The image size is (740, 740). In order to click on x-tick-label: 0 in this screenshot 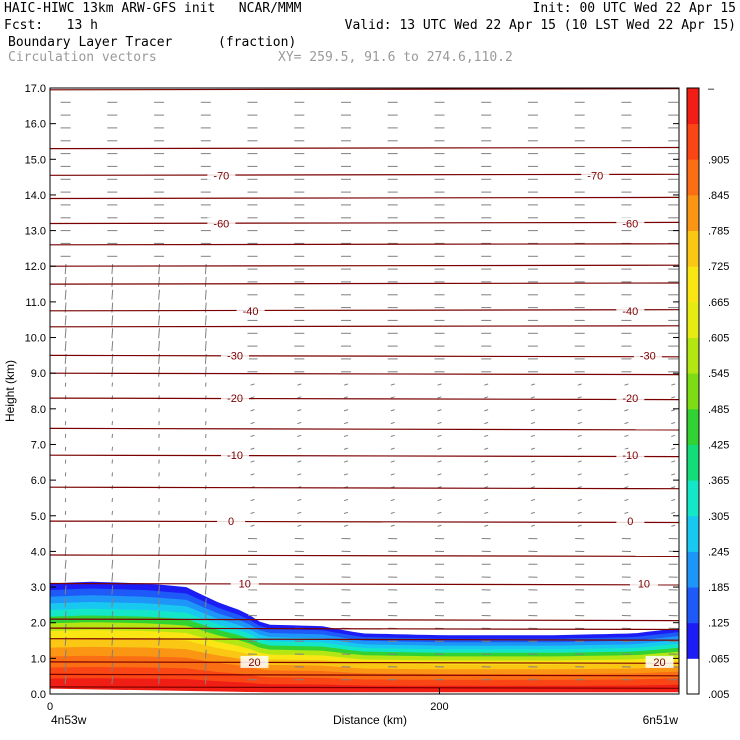, I will do `click(50, 707)`.